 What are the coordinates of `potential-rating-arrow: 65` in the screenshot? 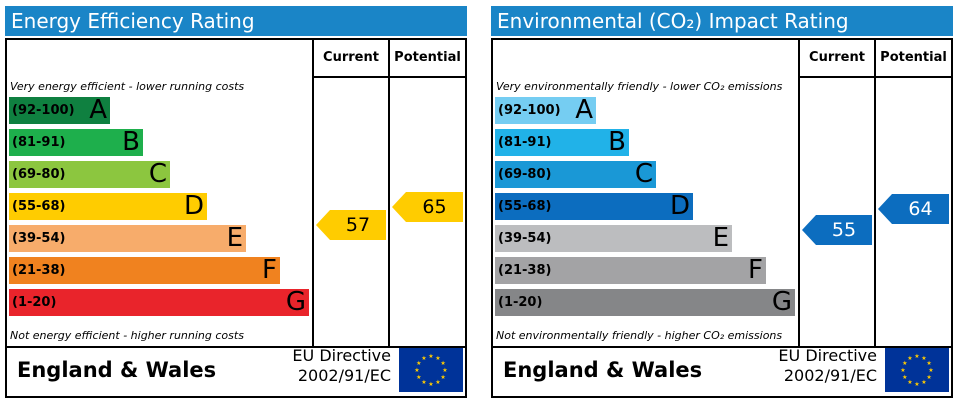 It's located at (427, 206).